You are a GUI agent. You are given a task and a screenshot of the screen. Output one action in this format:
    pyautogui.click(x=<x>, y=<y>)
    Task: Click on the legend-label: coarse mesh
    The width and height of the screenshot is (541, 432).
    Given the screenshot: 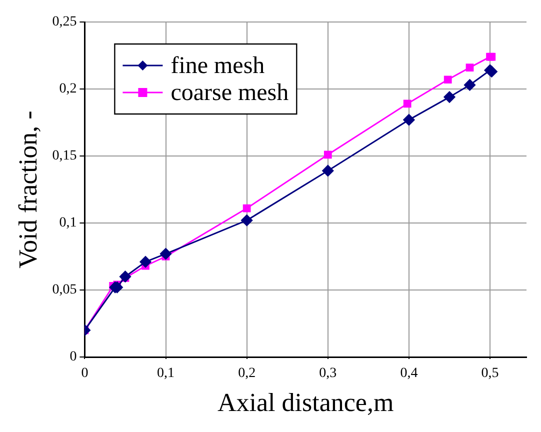 What is the action you would take?
    pyautogui.click(x=229, y=93)
    